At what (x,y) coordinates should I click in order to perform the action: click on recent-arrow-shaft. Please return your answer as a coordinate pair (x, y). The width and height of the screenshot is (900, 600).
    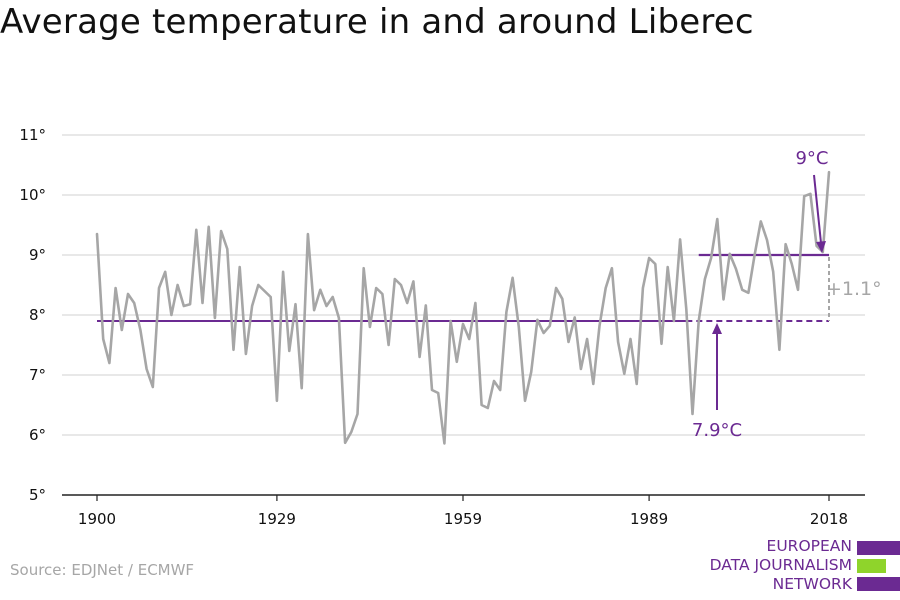
    Looking at the image, I should click on (817, 209).